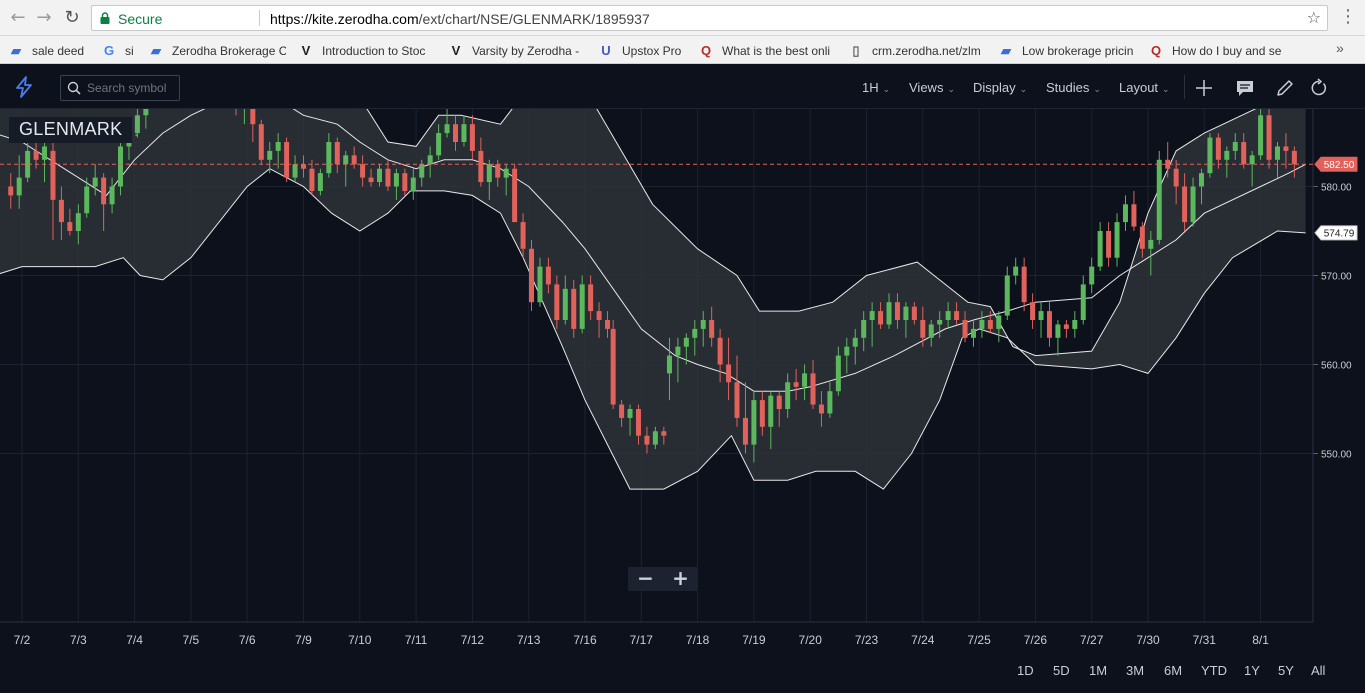  I want to click on bookmark-item: V Varsity by Zerodha -, so click(517, 51).